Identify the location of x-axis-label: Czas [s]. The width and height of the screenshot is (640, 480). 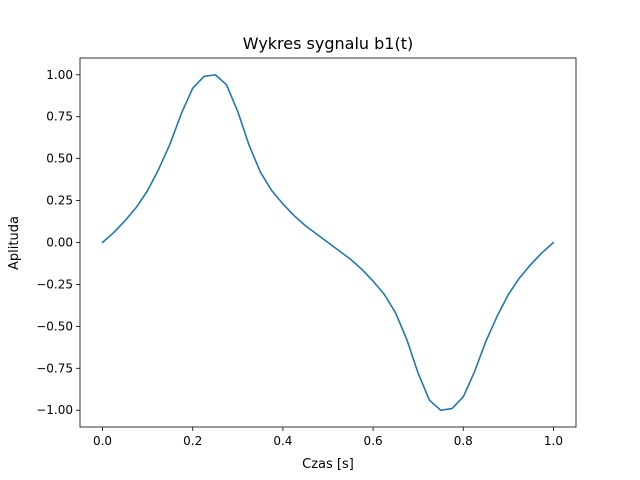
(328, 464).